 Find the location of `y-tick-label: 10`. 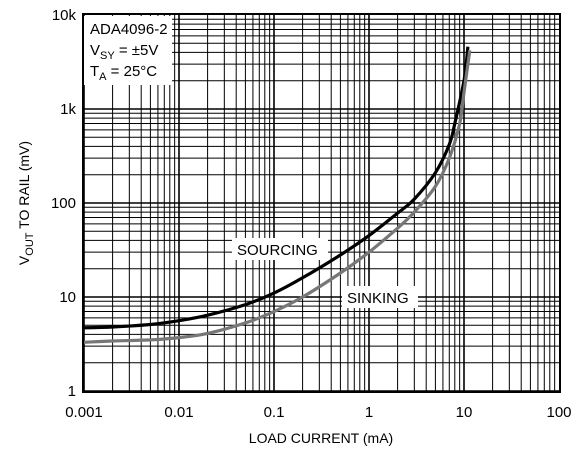

y-tick-label: 10 is located at coordinates (67, 297).